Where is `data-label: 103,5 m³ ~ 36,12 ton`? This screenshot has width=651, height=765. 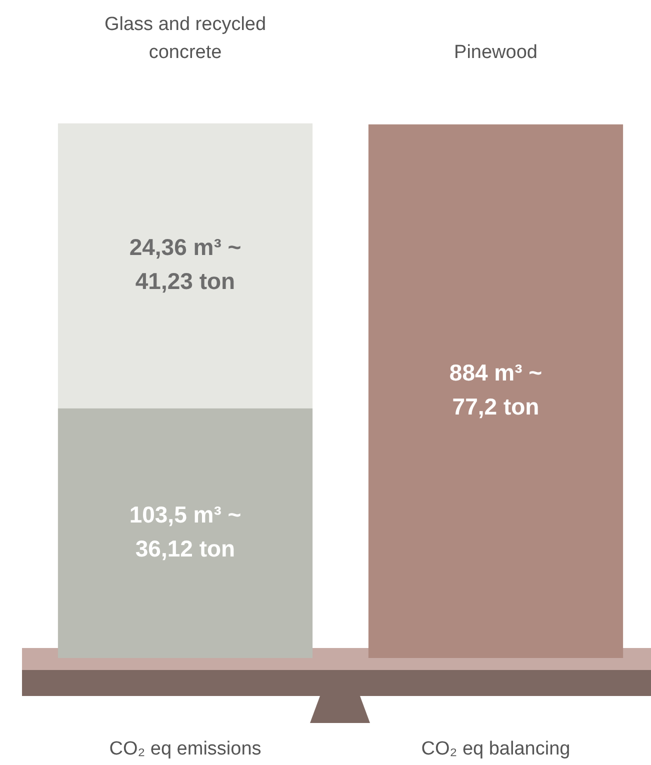
data-label: 103,5 m³ ~ 36,12 ton is located at coordinates (185, 532).